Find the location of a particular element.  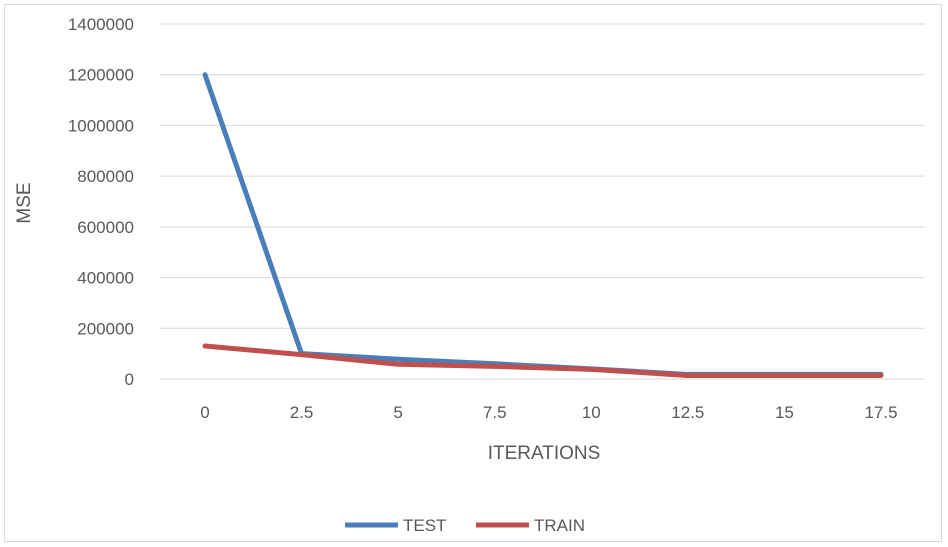

x-tick-label: 17.5 is located at coordinates (880, 412).